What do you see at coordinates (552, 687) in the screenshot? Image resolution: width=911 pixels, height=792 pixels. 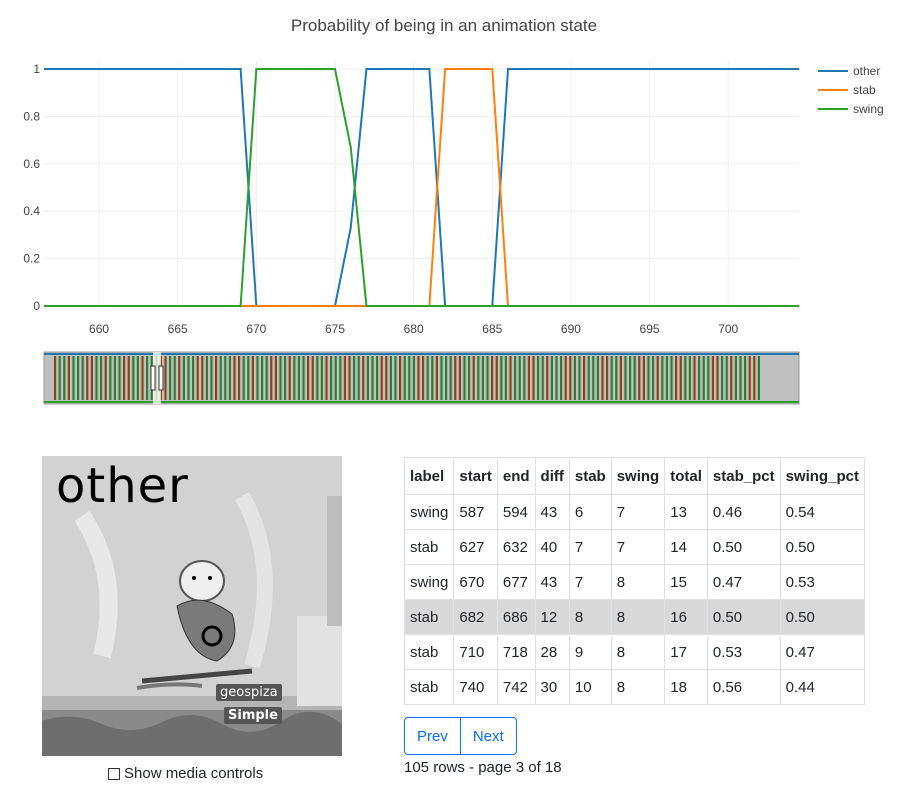 I see `table-cell-diff: 30` at bounding box center [552, 687].